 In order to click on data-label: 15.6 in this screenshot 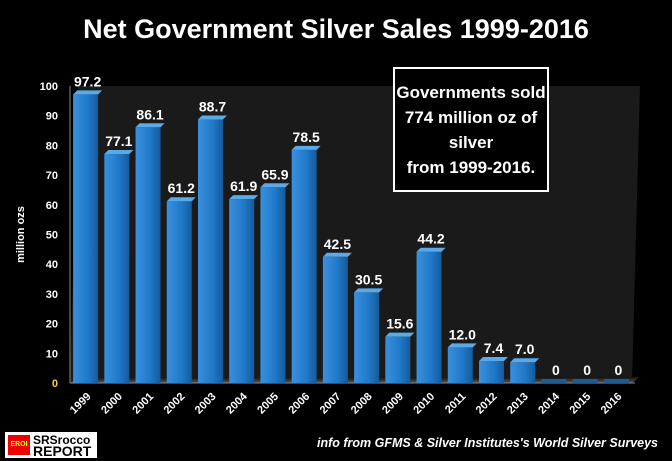, I will do `click(399, 324)`.